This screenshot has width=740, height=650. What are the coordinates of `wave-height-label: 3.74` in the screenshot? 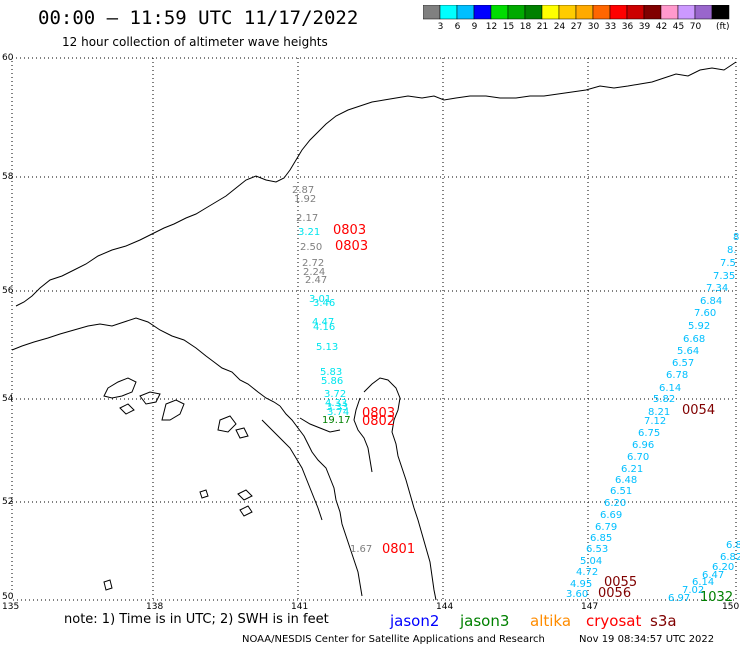 It's located at (338, 412).